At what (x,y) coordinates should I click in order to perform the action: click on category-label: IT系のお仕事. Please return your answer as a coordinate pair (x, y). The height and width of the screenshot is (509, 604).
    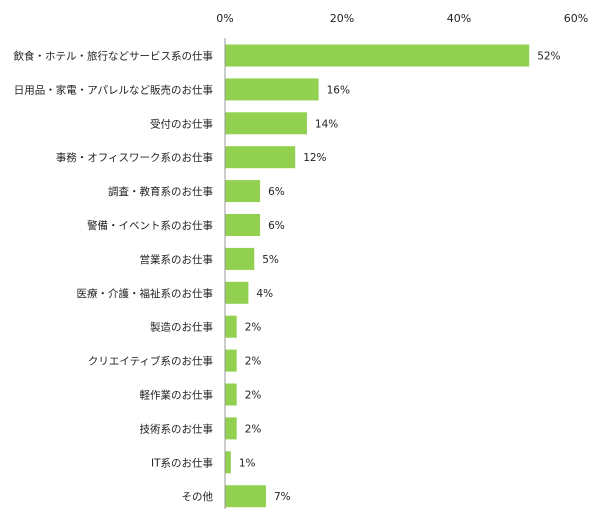
    Looking at the image, I should click on (182, 462).